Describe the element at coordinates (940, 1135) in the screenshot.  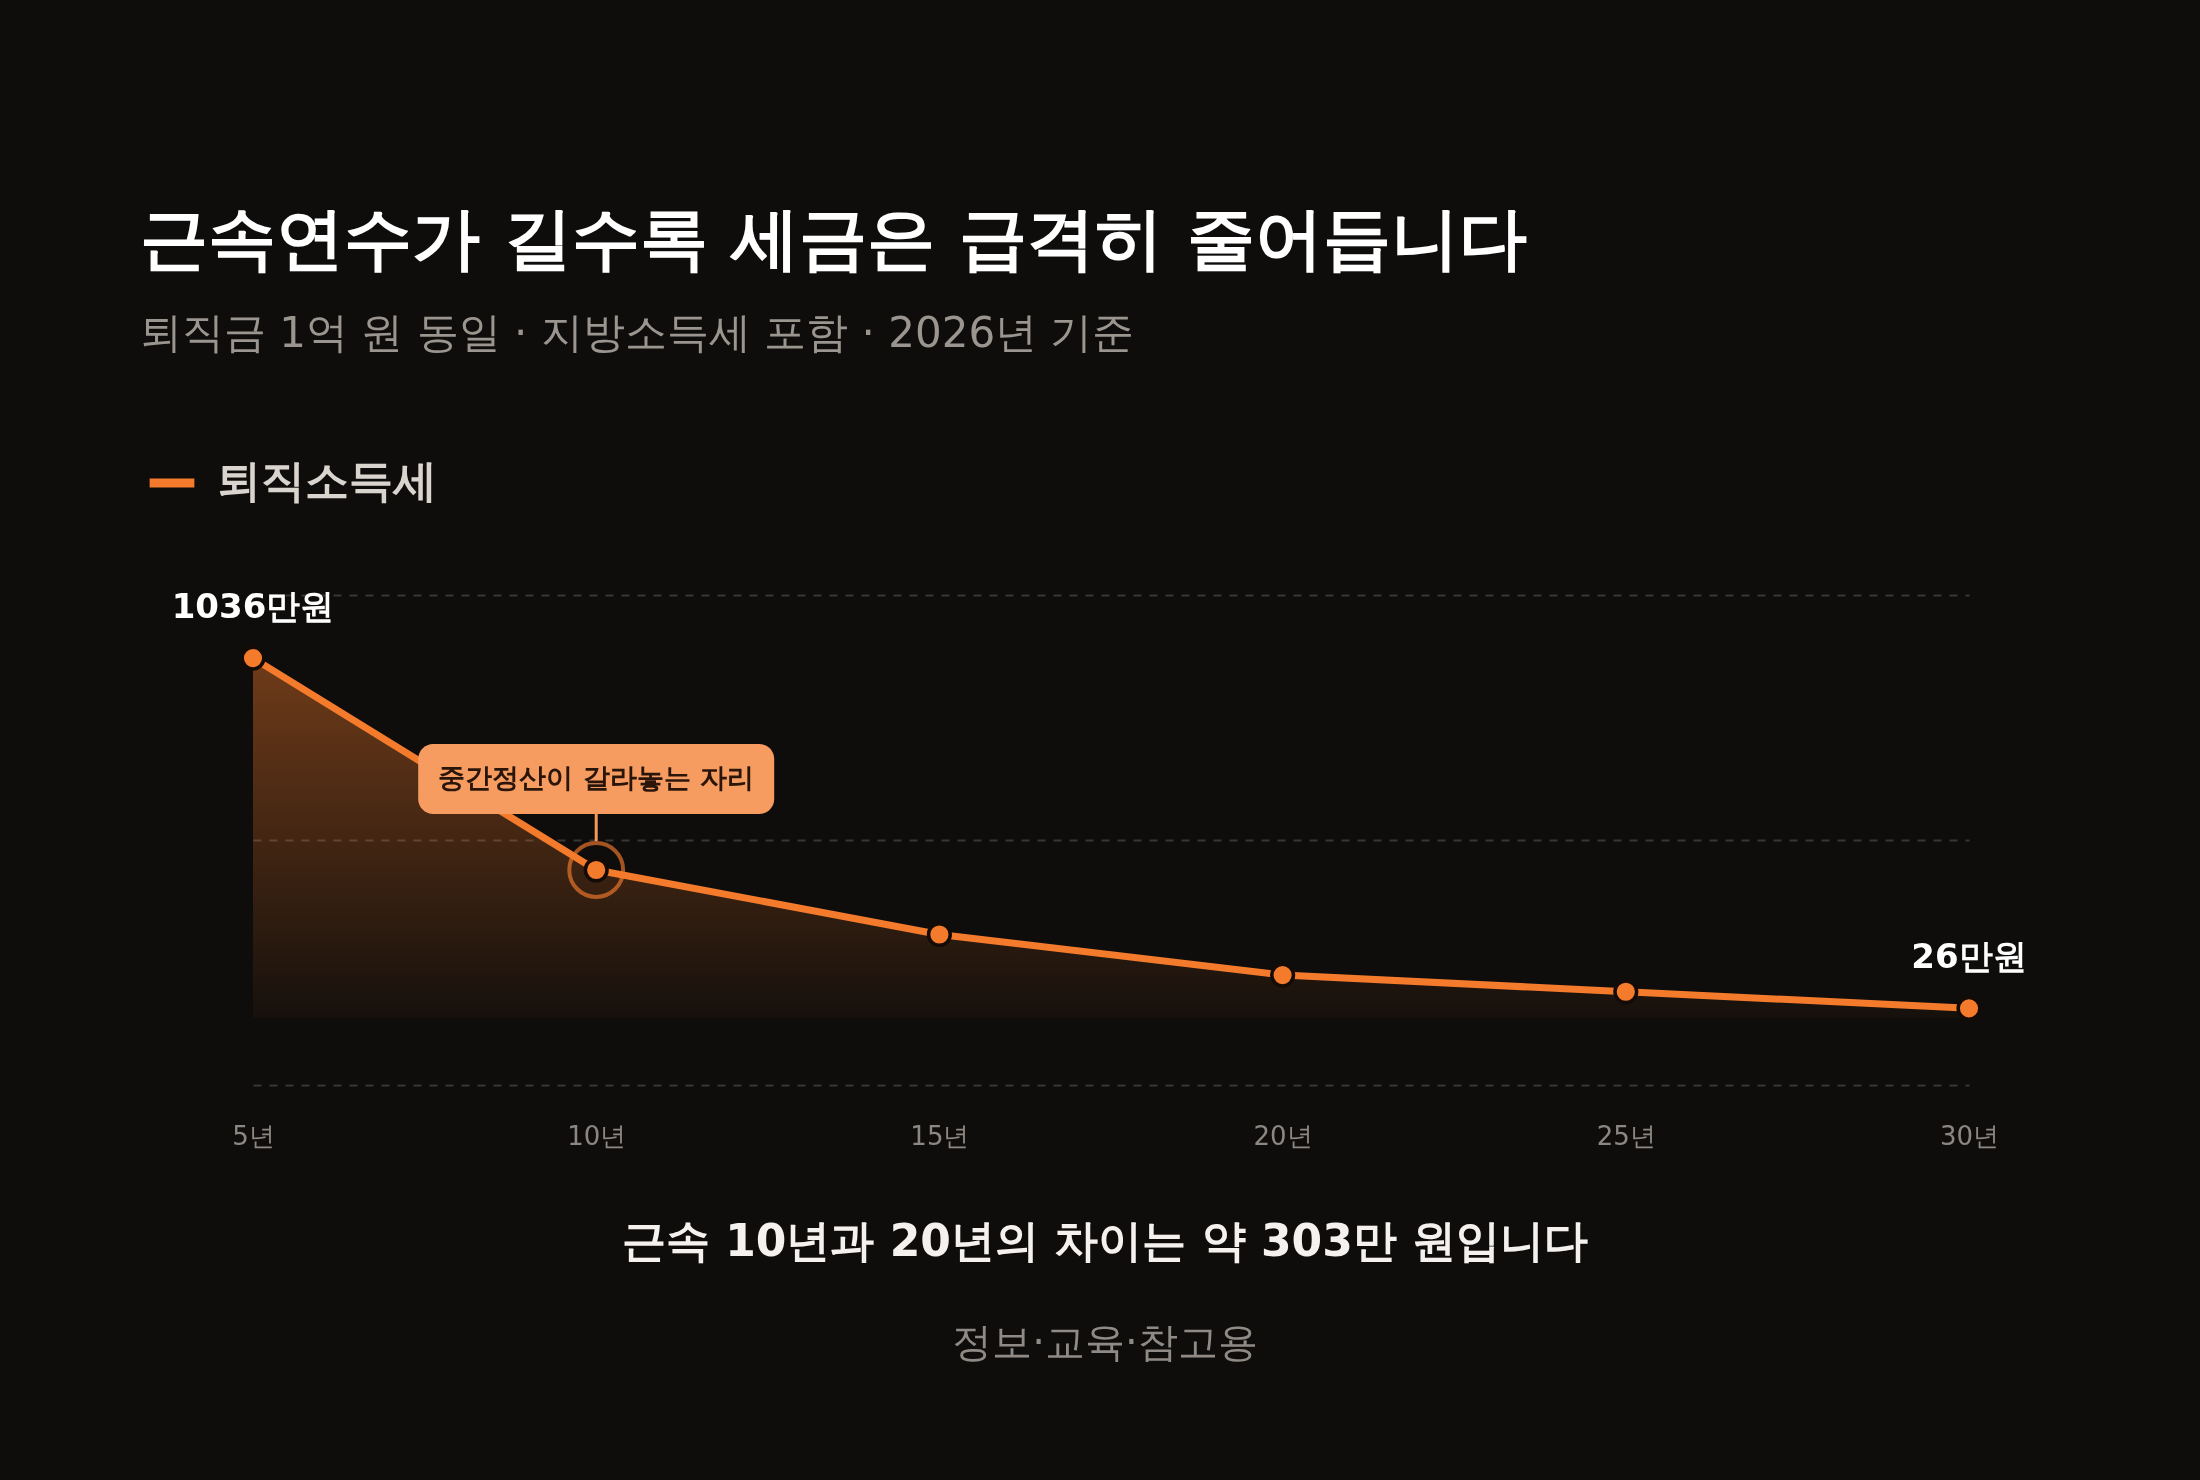
I see `x-tick-label: 15년` at that location.